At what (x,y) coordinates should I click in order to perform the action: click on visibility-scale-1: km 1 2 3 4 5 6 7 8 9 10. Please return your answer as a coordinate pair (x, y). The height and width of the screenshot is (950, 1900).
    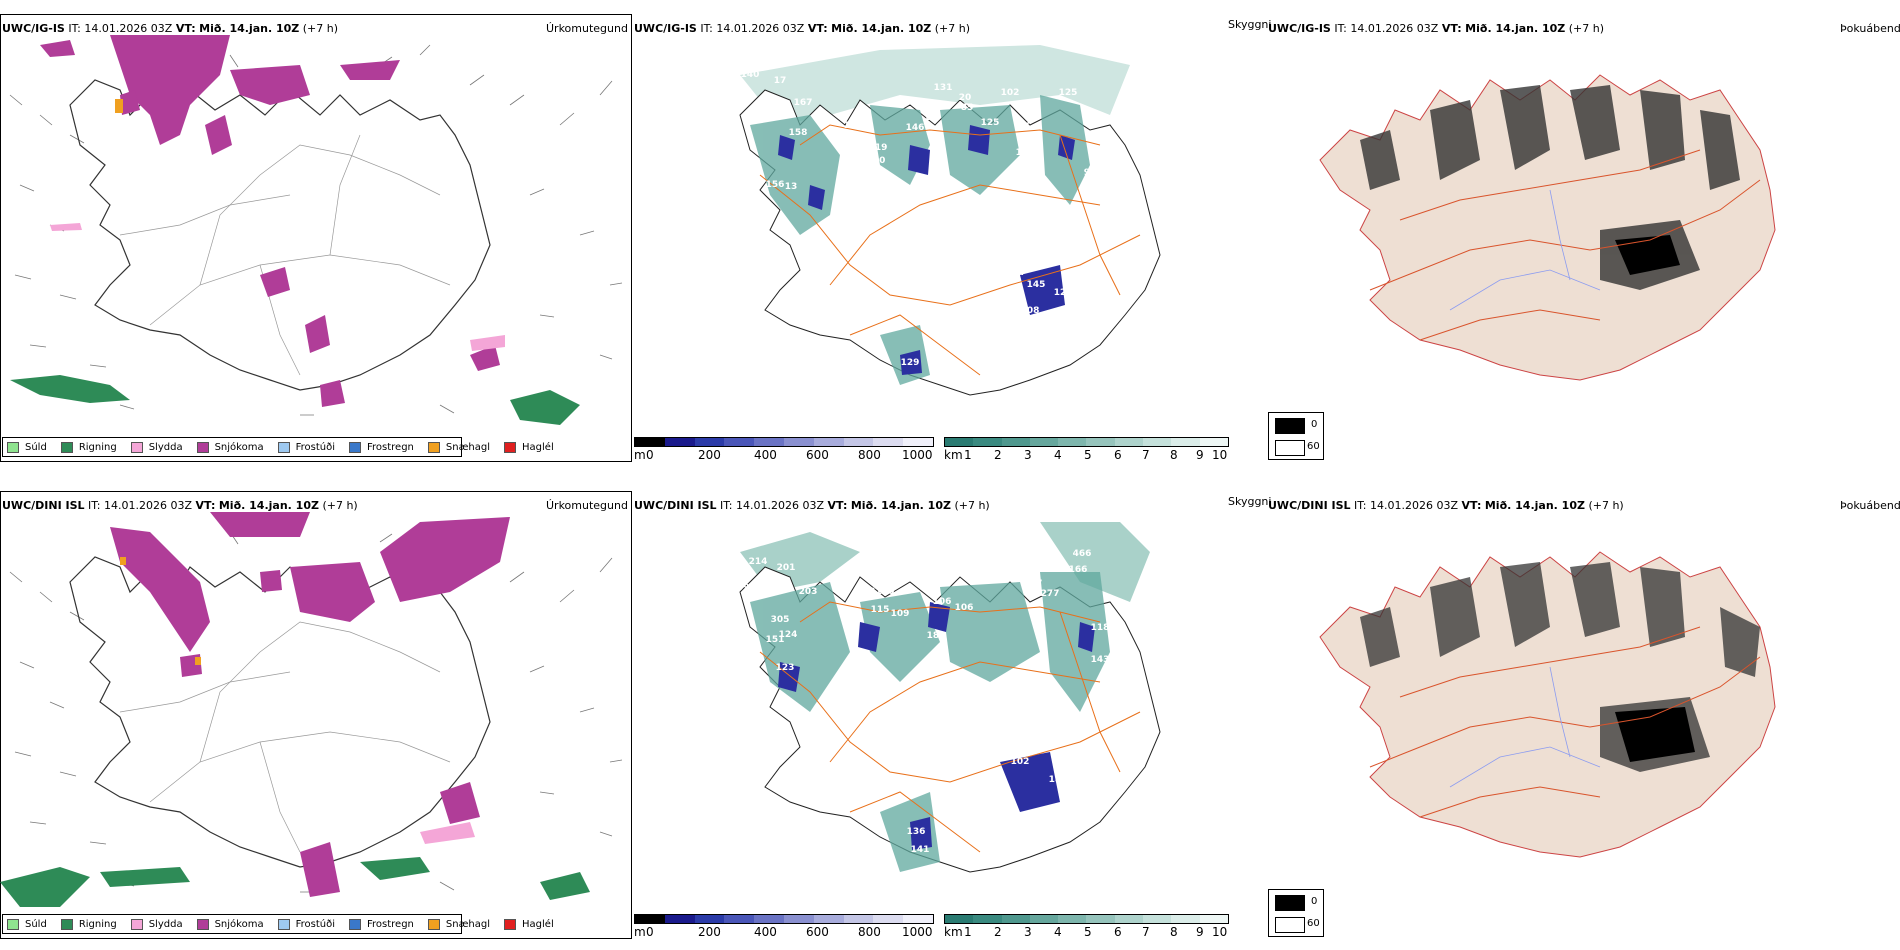
    Looking at the image, I should click on (1086, 449).